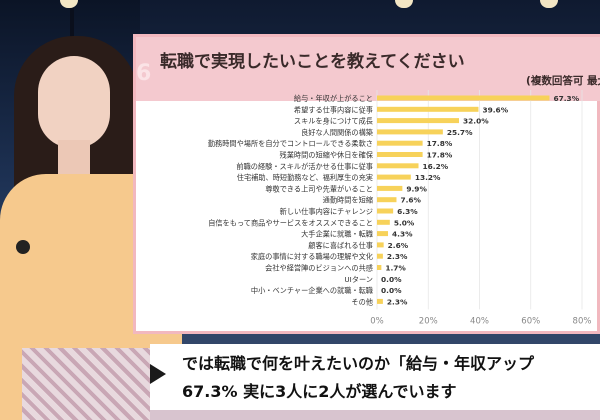 This screenshot has height=420, width=600. What do you see at coordinates (23, 247) in the screenshot?
I see `lapel-microphone-icon` at bounding box center [23, 247].